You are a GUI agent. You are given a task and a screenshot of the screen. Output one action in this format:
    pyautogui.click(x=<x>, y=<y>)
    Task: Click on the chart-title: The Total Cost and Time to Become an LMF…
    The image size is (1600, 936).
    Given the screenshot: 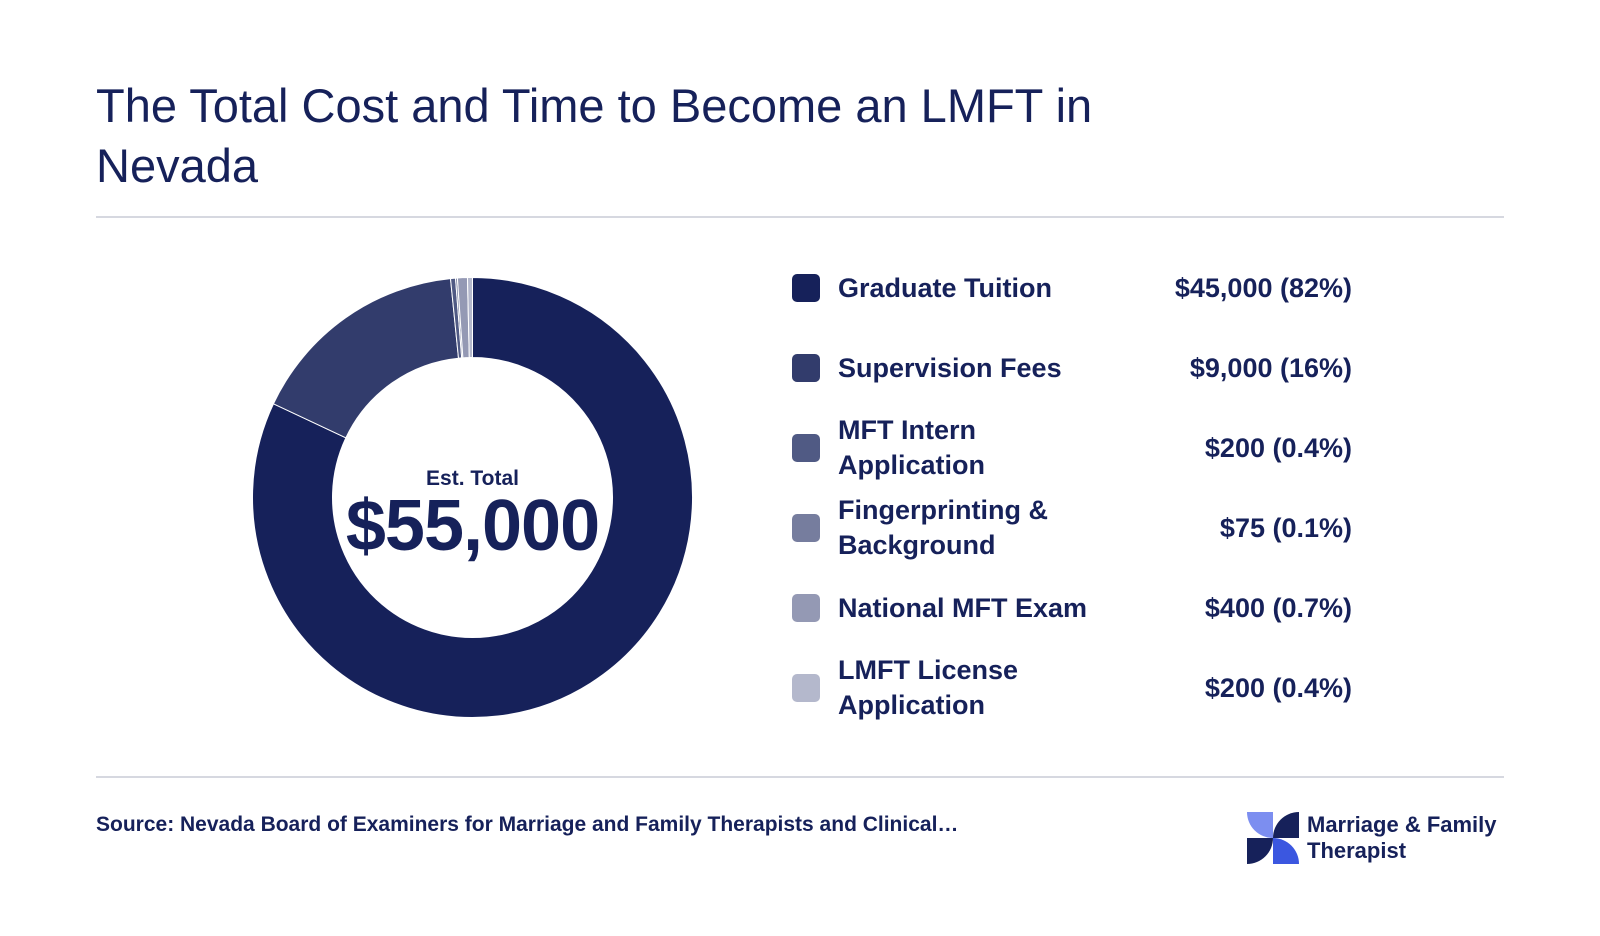 What is the action you would take?
    pyautogui.click(x=594, y=135)
    